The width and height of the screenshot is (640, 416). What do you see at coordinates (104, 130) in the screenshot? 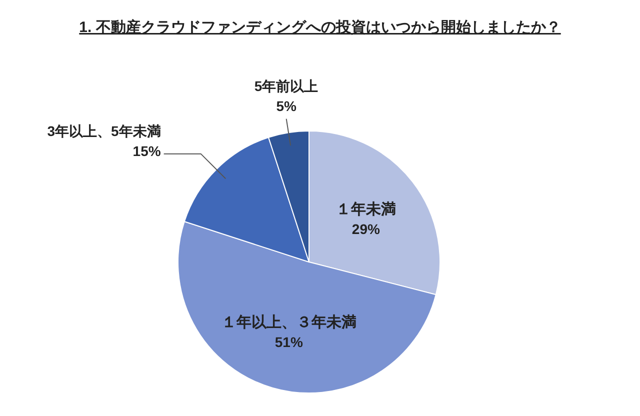
I see `slice-label: 3年以上、5年未満` at bounding box center [104, 130].